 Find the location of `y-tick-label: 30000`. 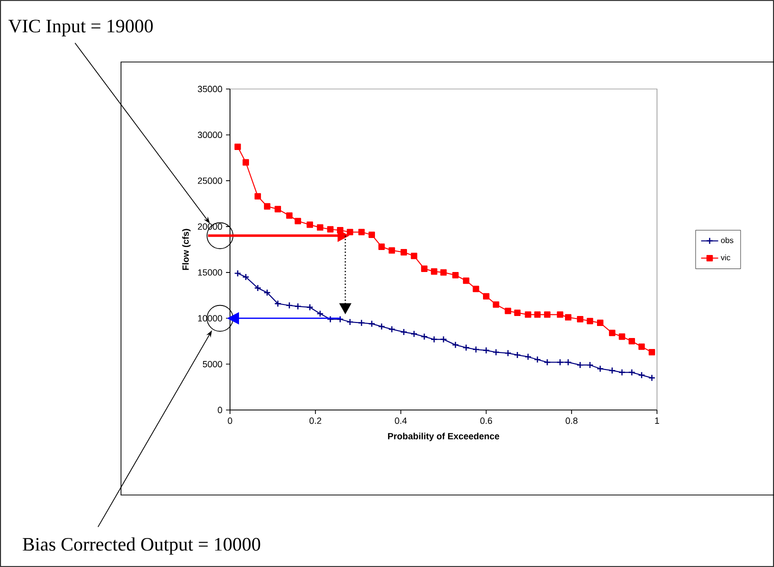

y-tick-label: 30000 is located at coordinates (210, 135).